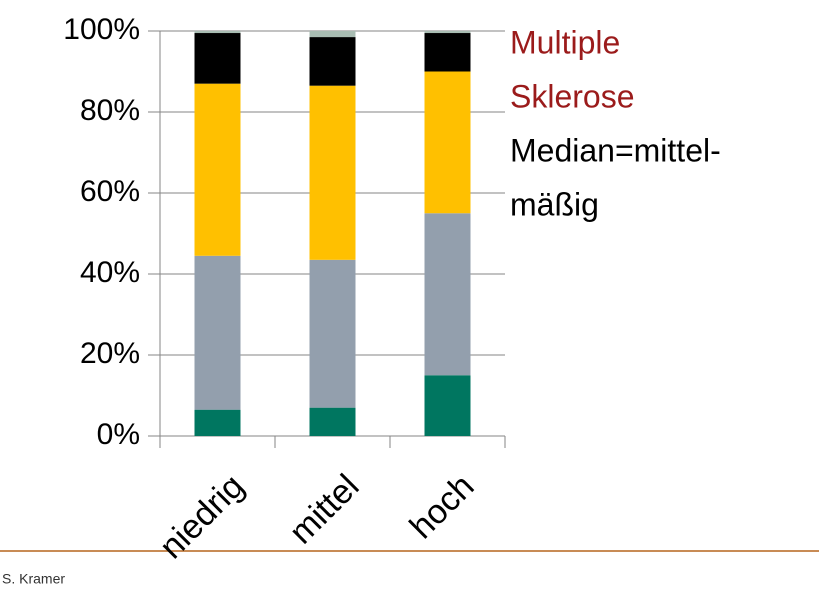 This screenshot has width=819, height=592. I want to click on y-tick-label: 20%, so click(110, 353).